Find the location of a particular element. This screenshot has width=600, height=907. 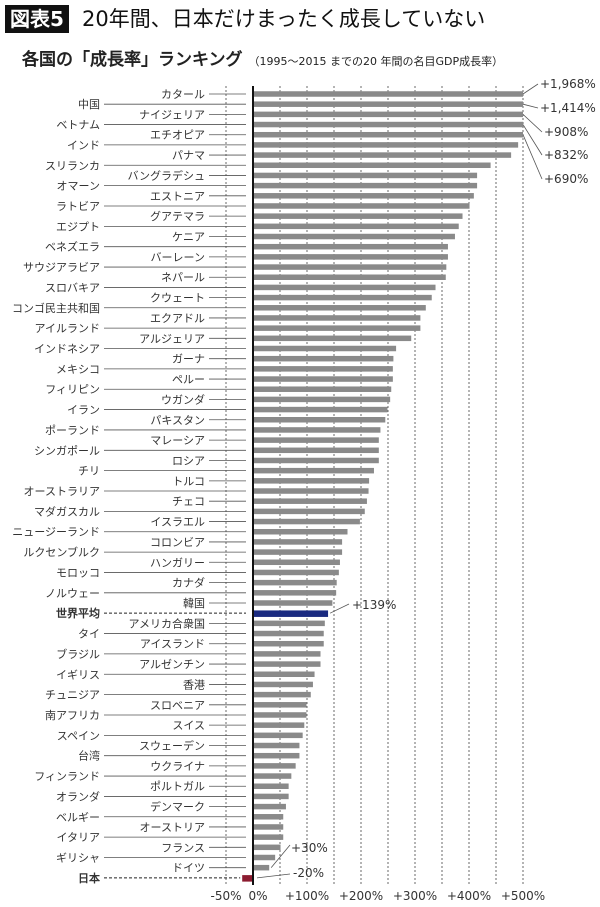

x-tick-label: +400% is located at coordinates (469, 896).